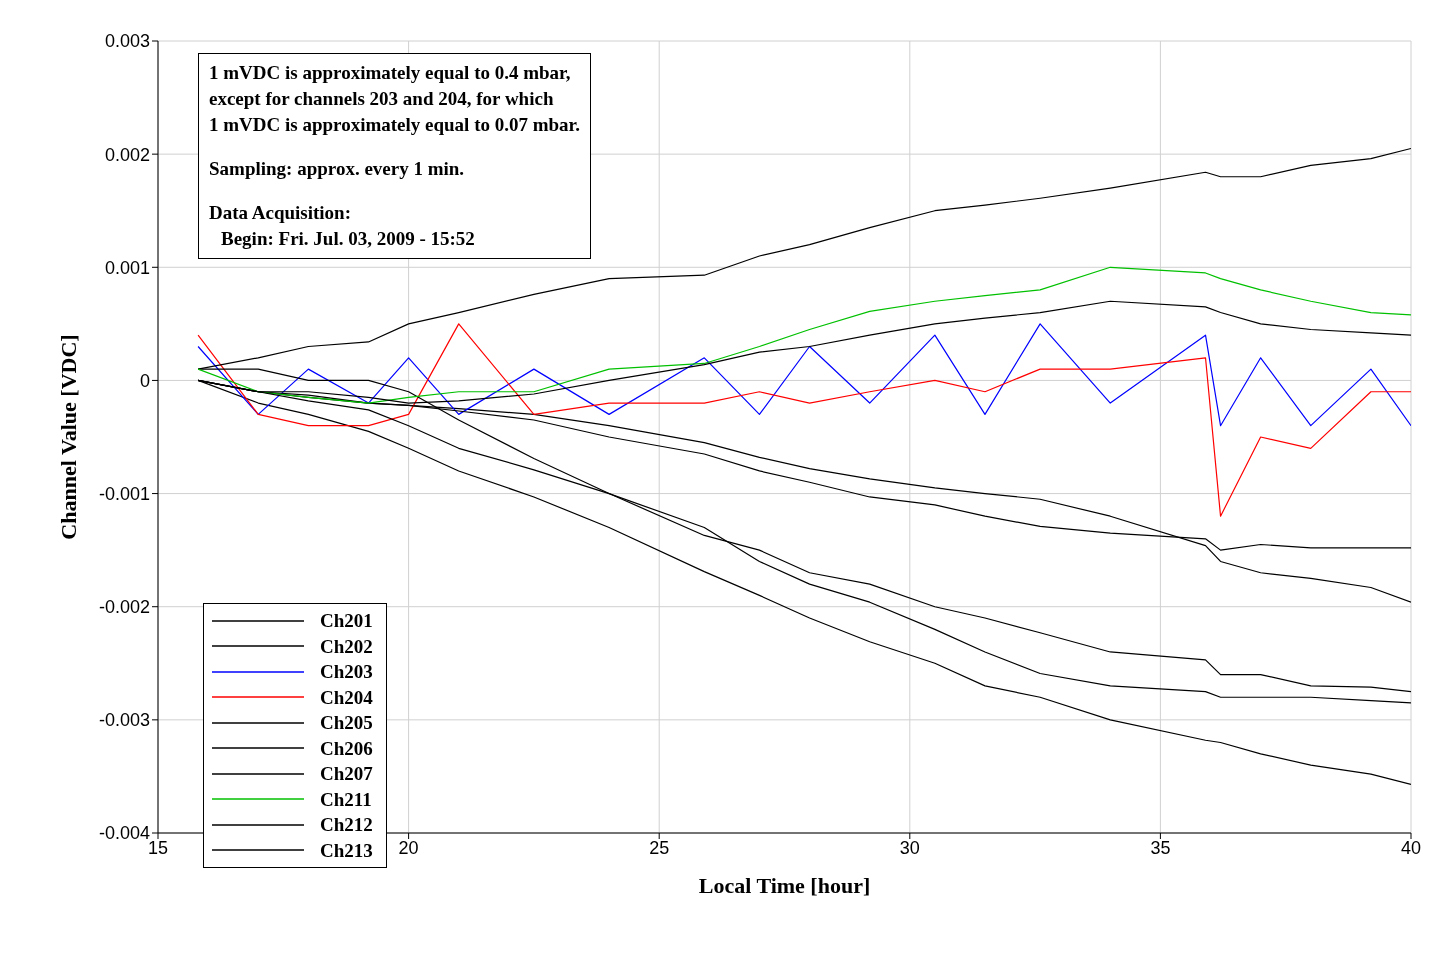 The width and height of the screenshot is (1440, 962). I want to click on annotation: Sampling: approx. every 1 min., so click(337, 169).